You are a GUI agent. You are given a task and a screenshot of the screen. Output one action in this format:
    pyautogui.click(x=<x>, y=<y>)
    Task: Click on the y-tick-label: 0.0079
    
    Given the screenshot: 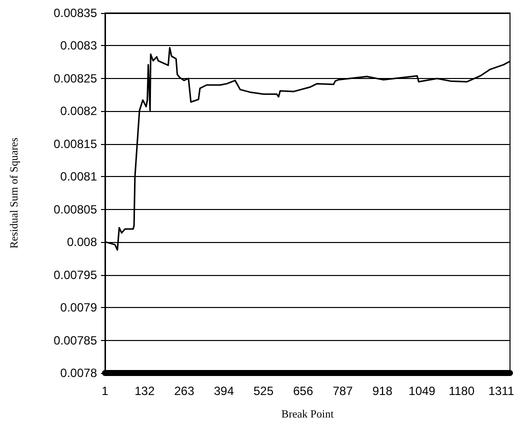 What is the action you would take?
    pyautogui.click(x=79, y=307)
    